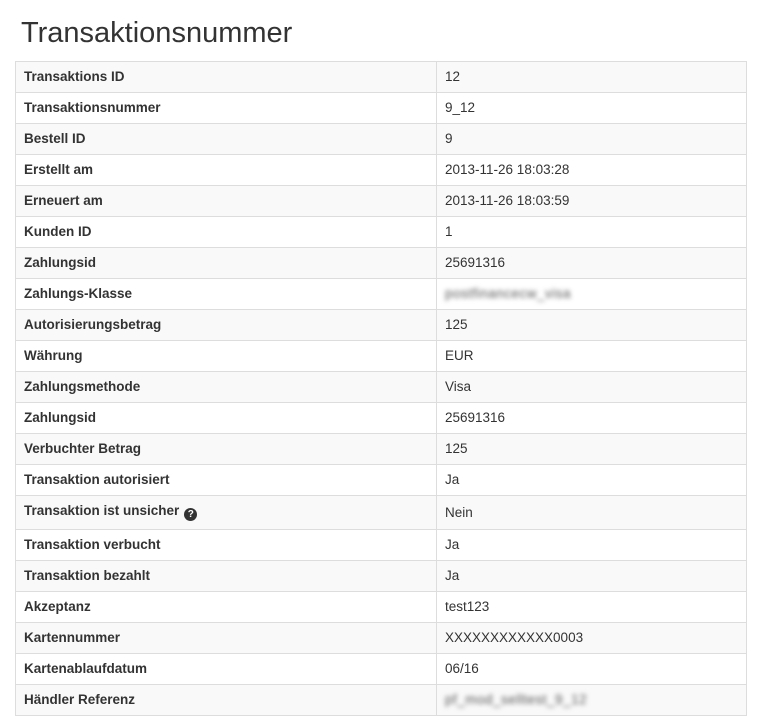 This screenshot has width=762, height=726. What do you see at coordinates (226, 232) in the screenshot?
I see `row-label: Kunden ID` at bounding box center [226, 232].